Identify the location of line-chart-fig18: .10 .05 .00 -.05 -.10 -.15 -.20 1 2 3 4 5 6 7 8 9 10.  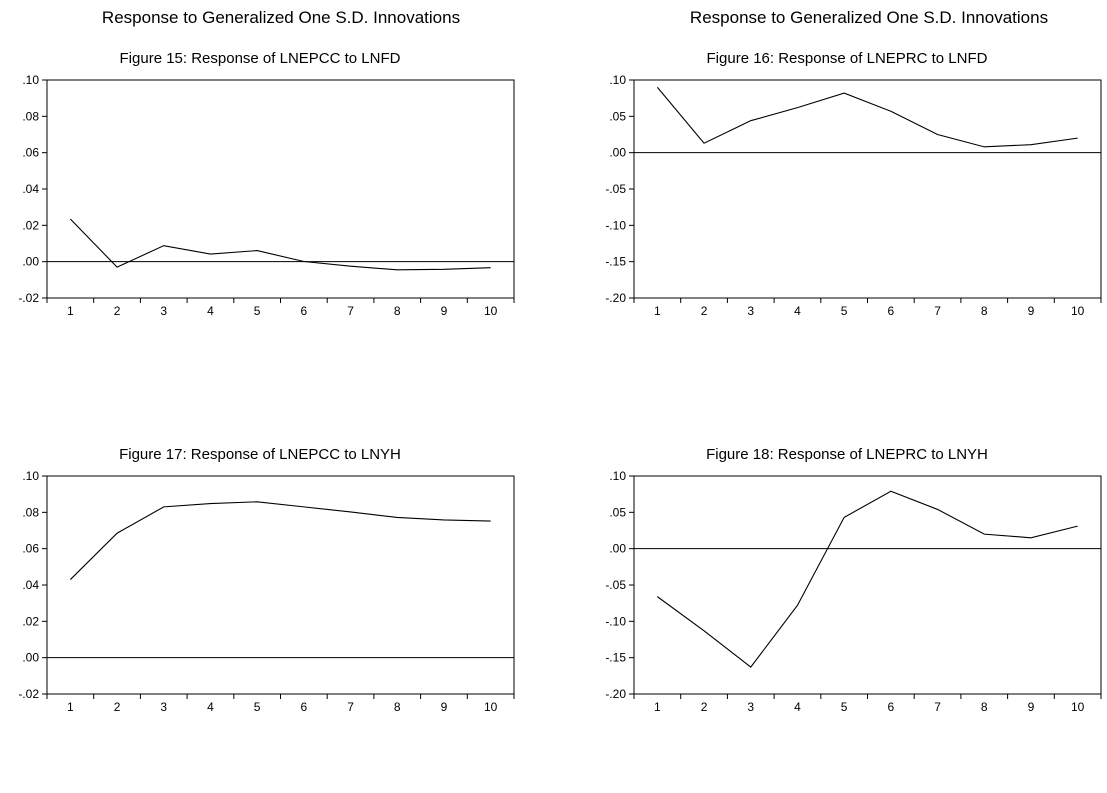
(853, 591).